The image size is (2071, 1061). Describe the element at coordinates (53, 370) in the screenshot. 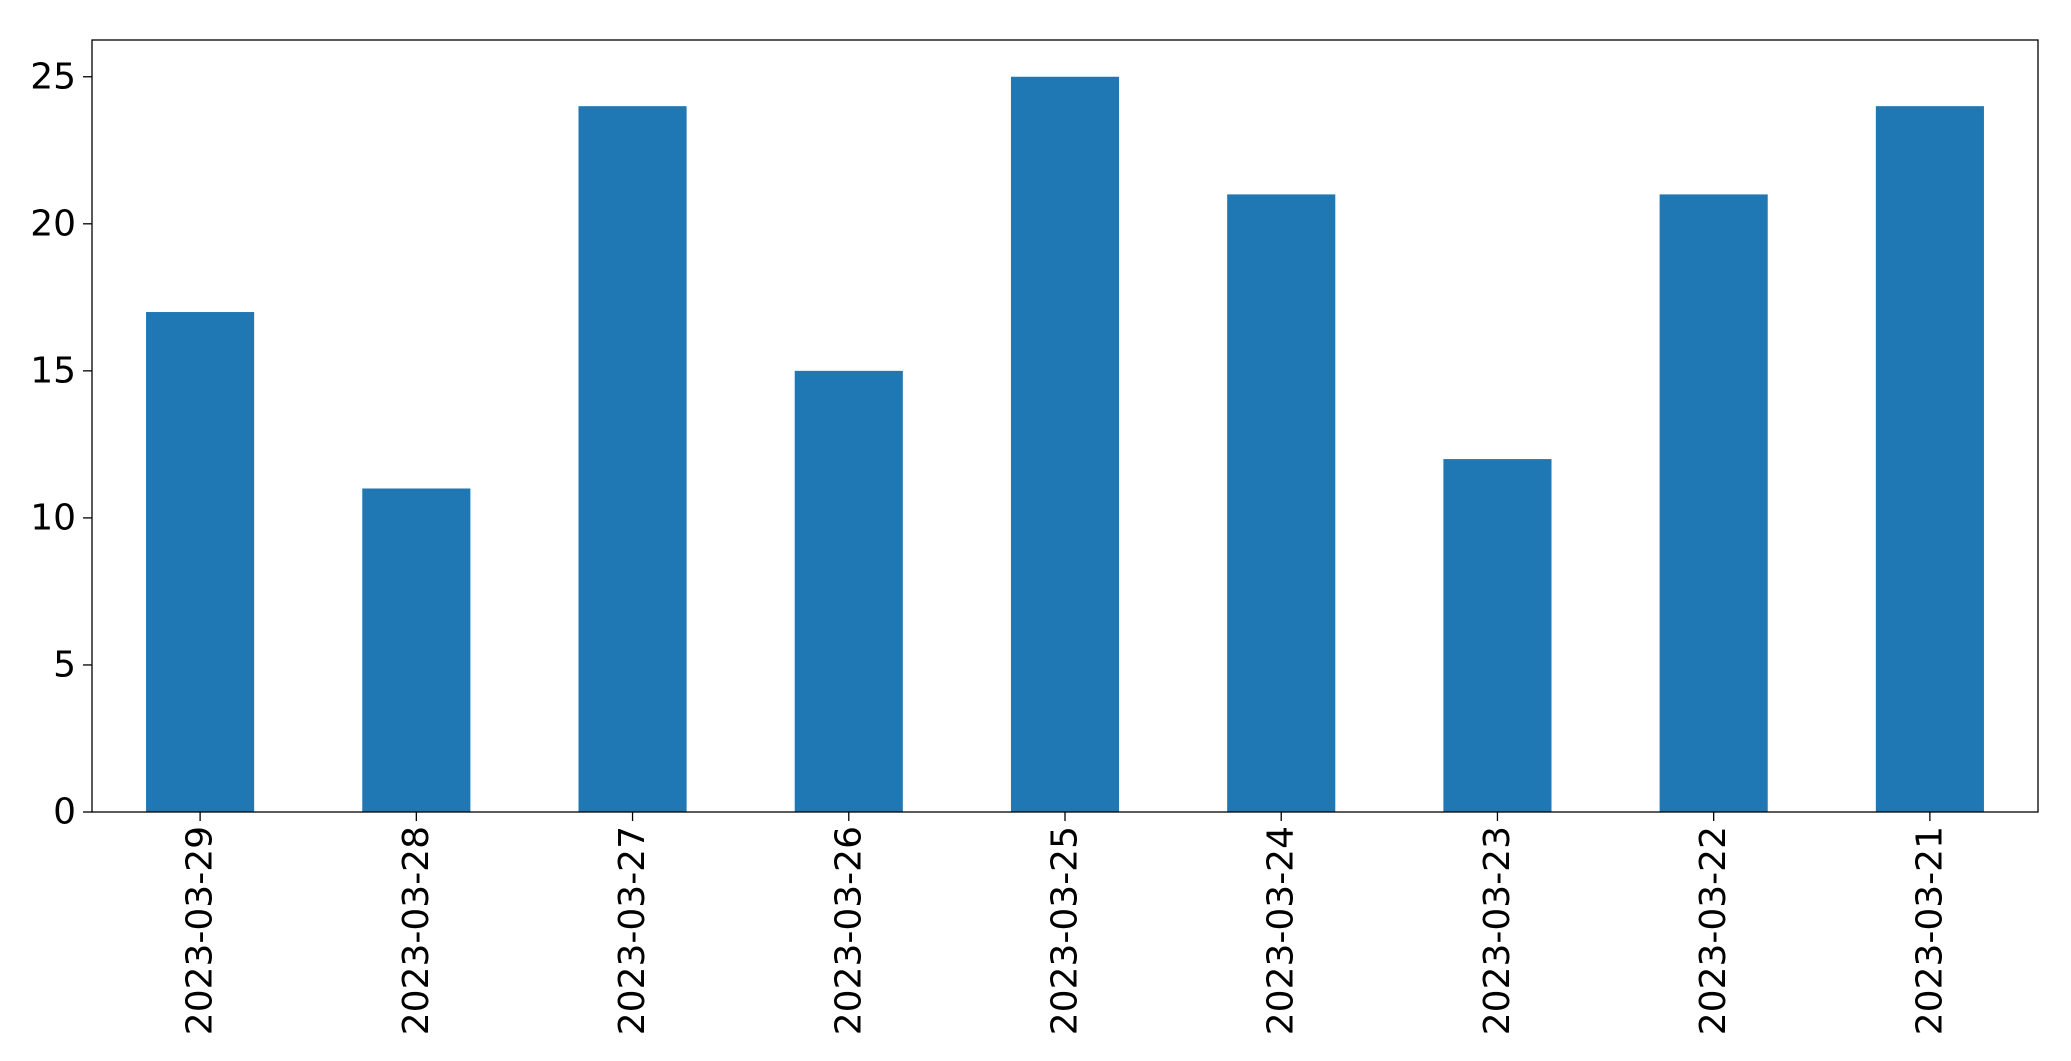

I see `y-tick-label: 15` at that location.